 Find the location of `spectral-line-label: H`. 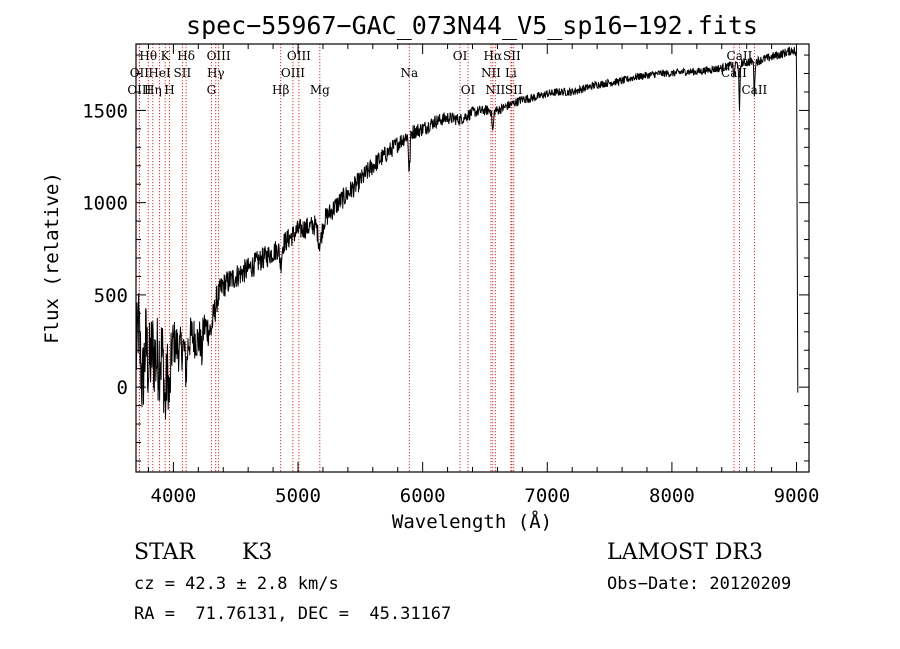

spectral-line-label: H is located at coordinates (169, 90).